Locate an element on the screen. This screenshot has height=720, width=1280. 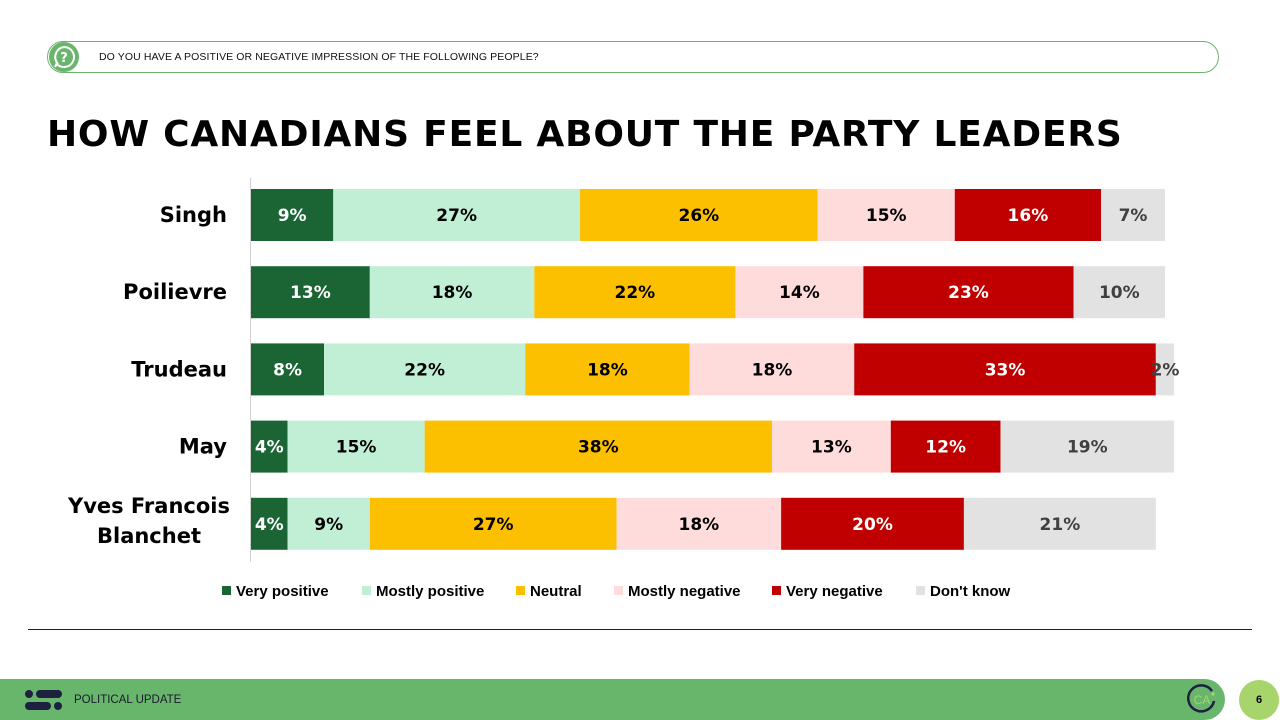
data-label: 26% is located at coordinates (699, 216).